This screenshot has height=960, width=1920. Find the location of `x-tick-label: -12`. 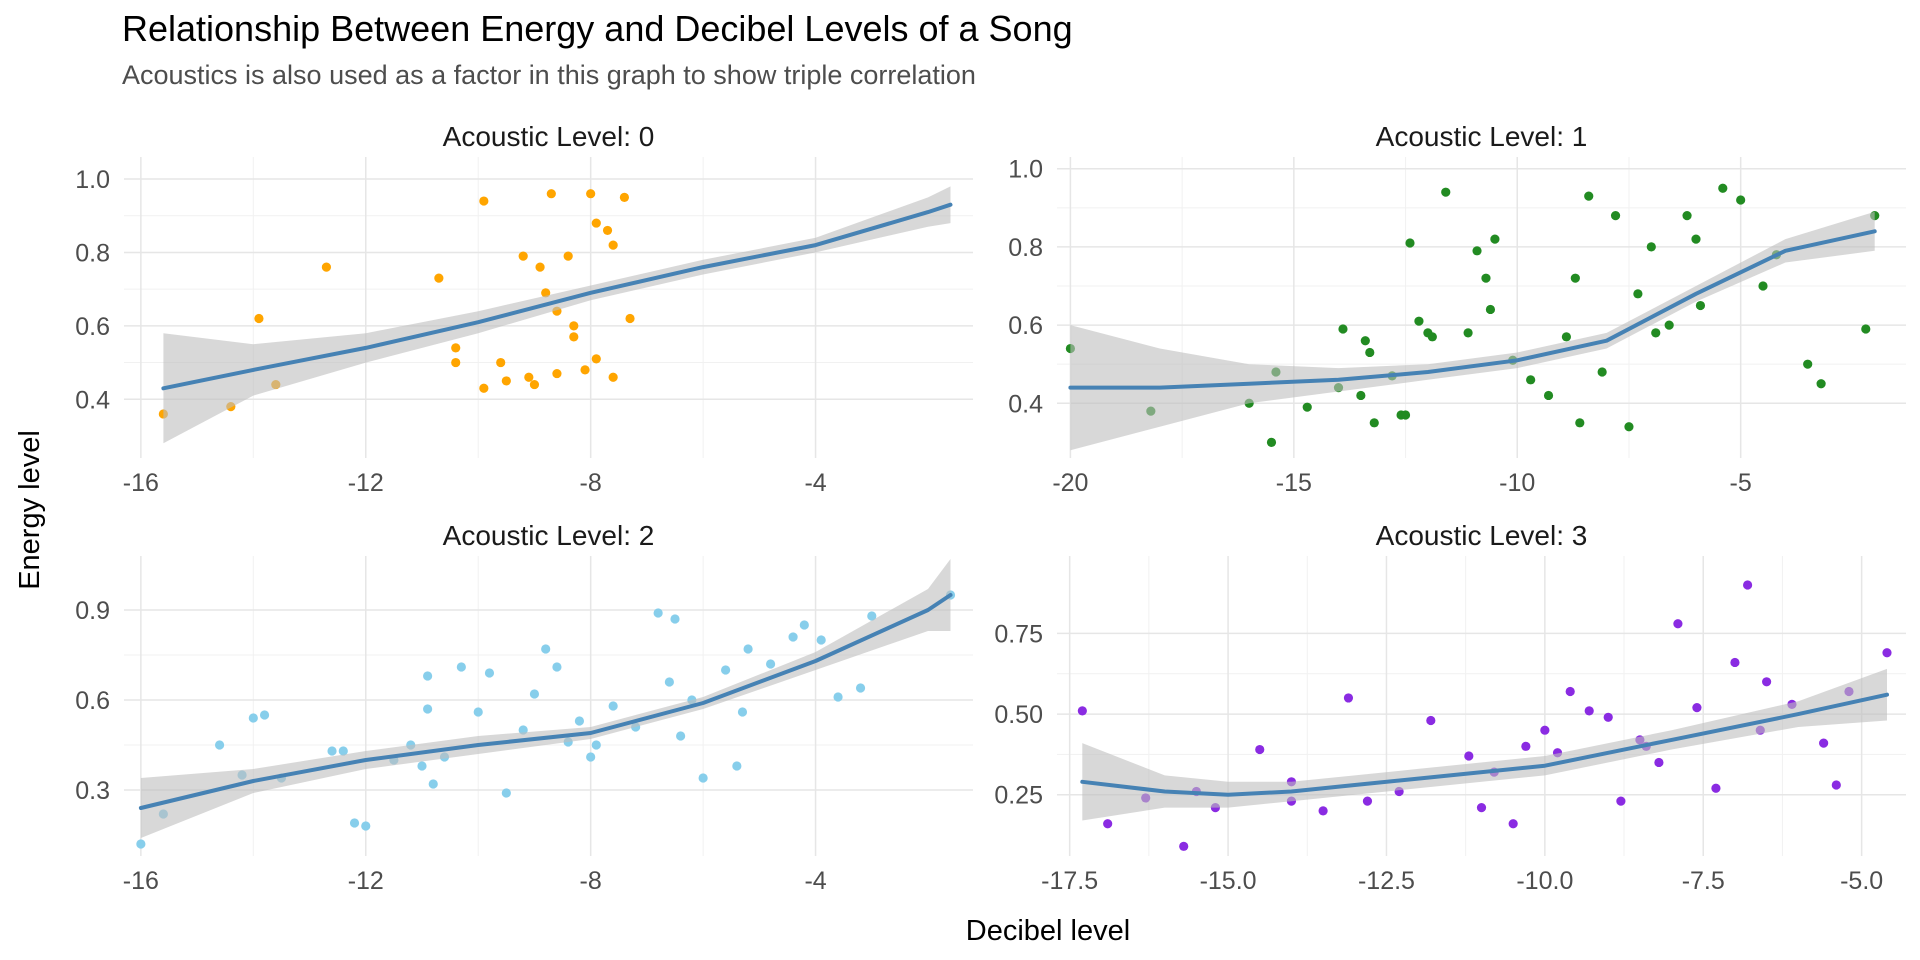

x-tick-label: -12 is located at coordinates (366, 483).